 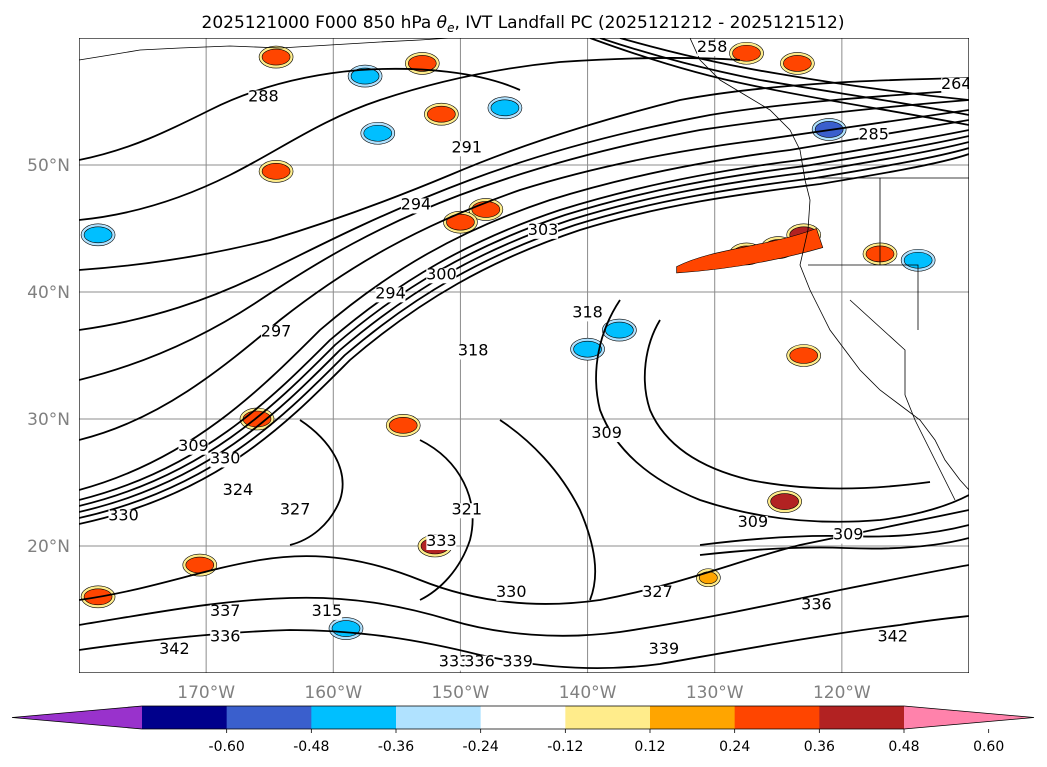 I want to click on lon-tick-label: 150°W, so click(x=461, y=693).